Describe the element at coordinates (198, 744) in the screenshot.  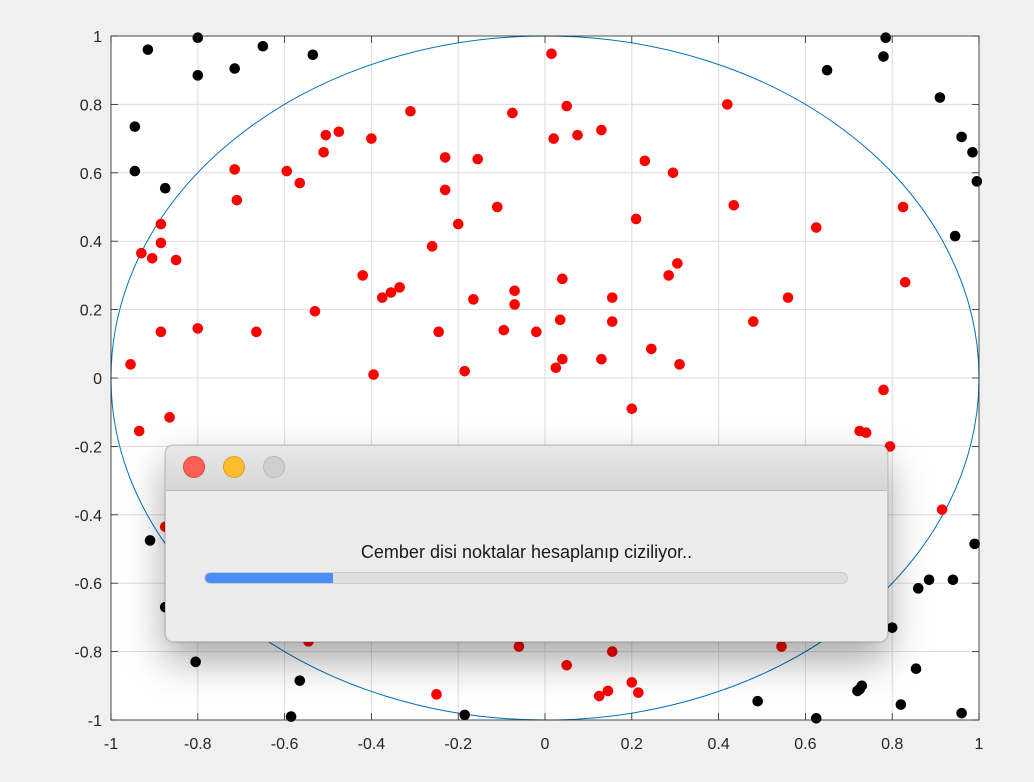
I see `x-tick-label: -0.8` at that location.